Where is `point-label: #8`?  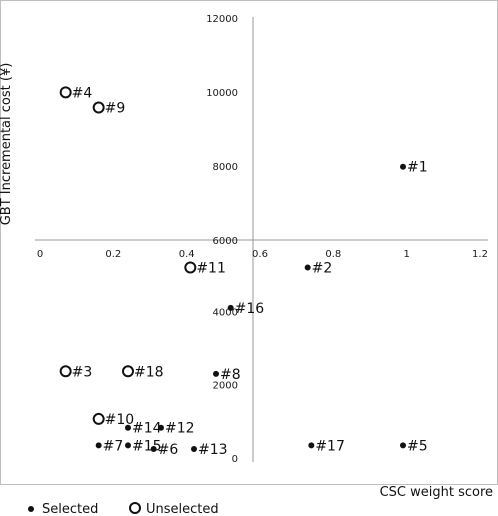
point-label: #8 is located at coordinates (230, 375).